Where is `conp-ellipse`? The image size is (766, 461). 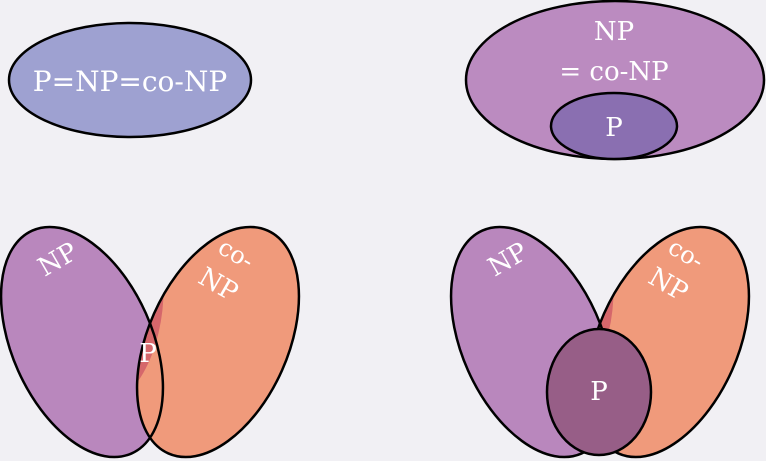
conp-ellipse is located at coordinates (218, 342).